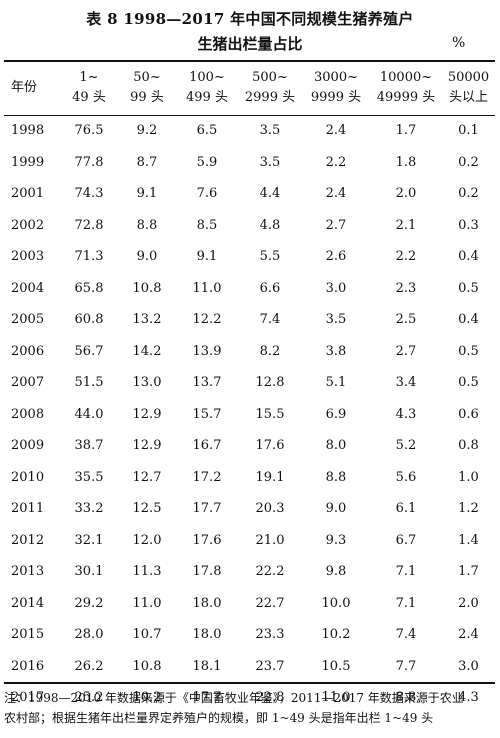 Image resolution: width=500 pixels, height=738 pixels. What do you see at coordinates (249, 572) in the screenshot?
I see `table-row: 2013 30.1 11.3 17.8 22.2 9.8 7.1 1.7` at bounding box center [249, 572].